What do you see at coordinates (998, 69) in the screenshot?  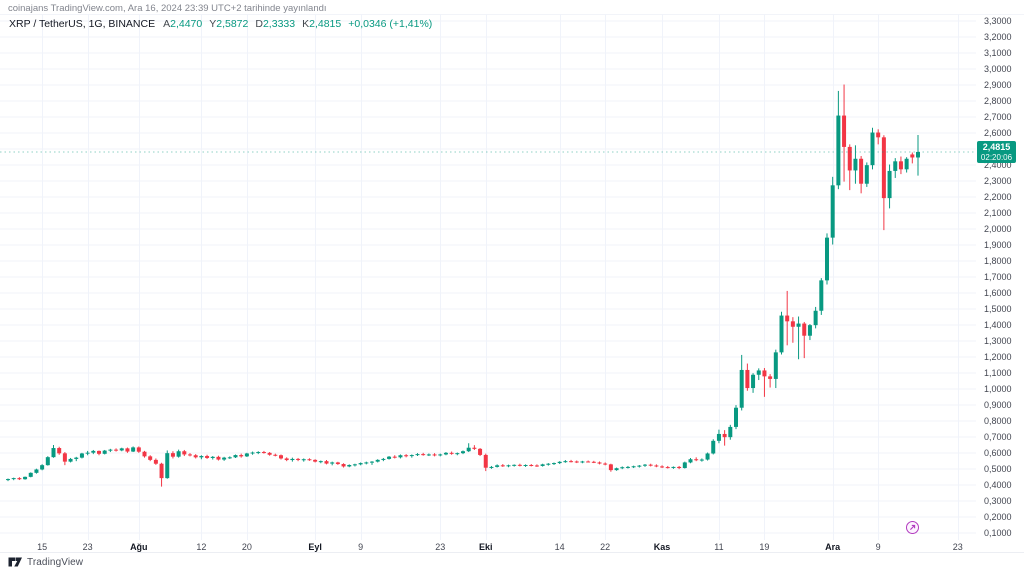 I see `price-tick-label: 3,0000` at bounding box center [998, 69].